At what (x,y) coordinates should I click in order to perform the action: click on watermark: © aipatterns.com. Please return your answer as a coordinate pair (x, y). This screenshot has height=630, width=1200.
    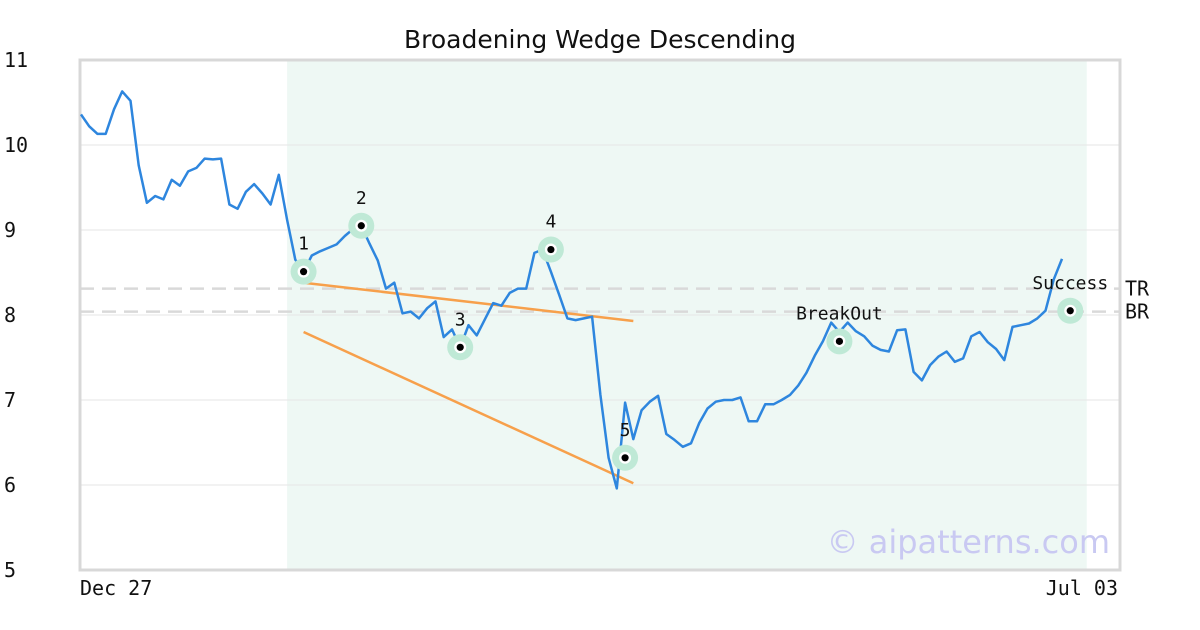
    Looking at the image, I should click on (968, 542).